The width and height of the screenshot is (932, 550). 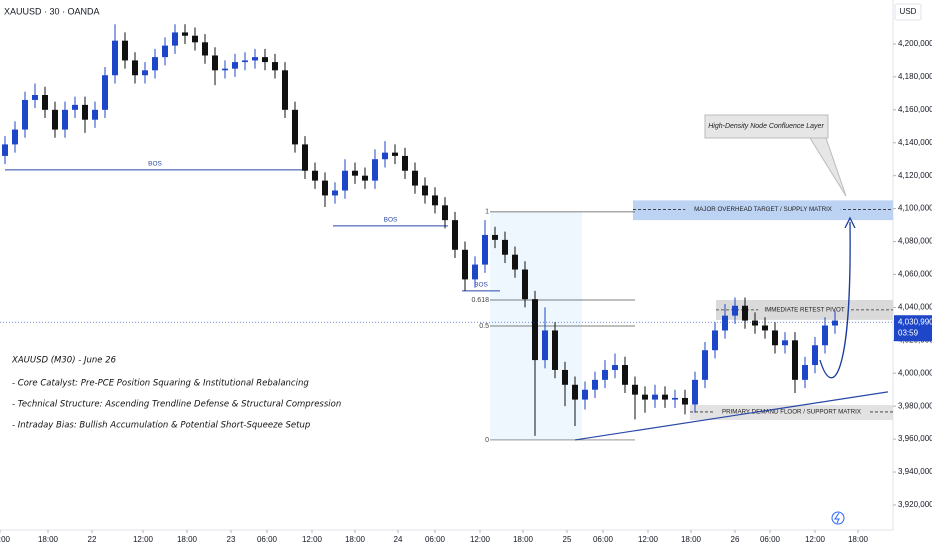 I want to click on zone-label: PRIMARY DEMAND FLOOR / SUPPORT MATRIX, so click(x=791, y=412).